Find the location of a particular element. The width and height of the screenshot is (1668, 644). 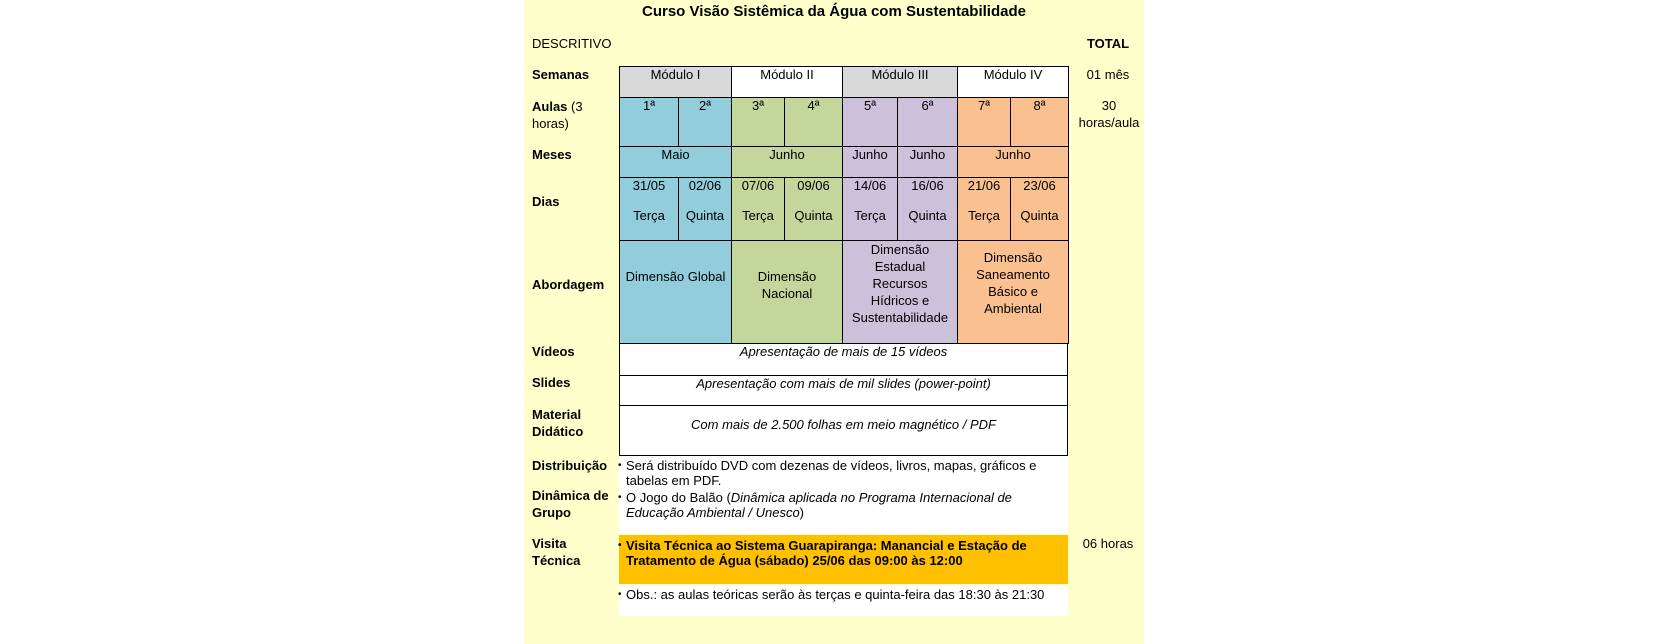

total-visita: 06 horas is located at coordinates (1108, 543).